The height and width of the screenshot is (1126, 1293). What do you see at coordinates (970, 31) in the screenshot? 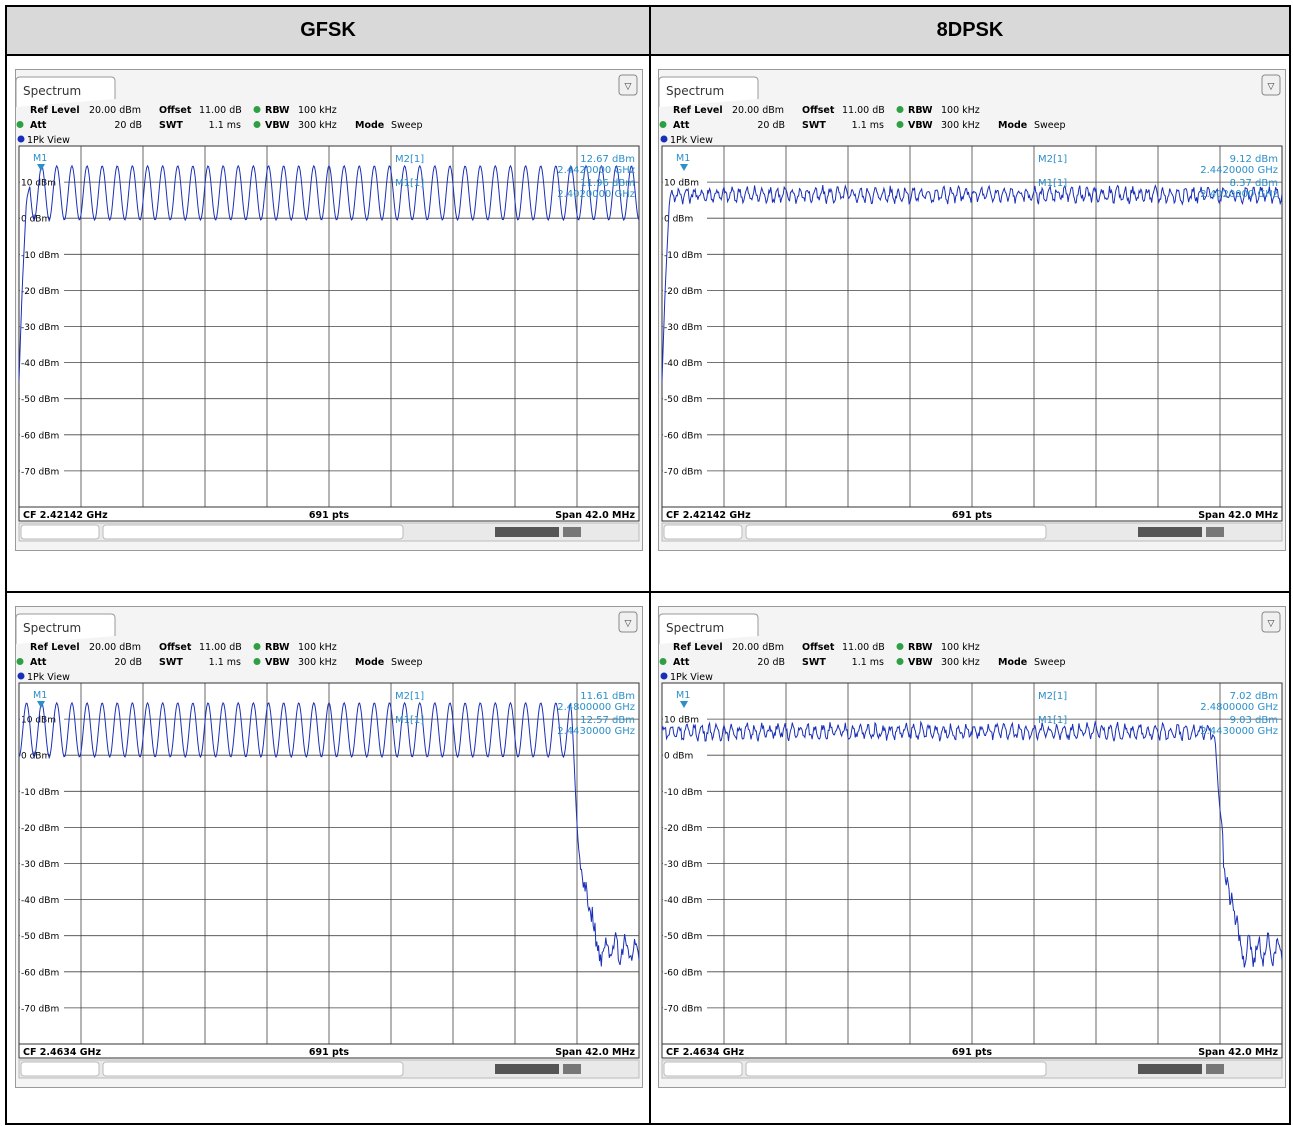
I see `header-8dpsk: 8DPSK` at bounding box center [970, 31].